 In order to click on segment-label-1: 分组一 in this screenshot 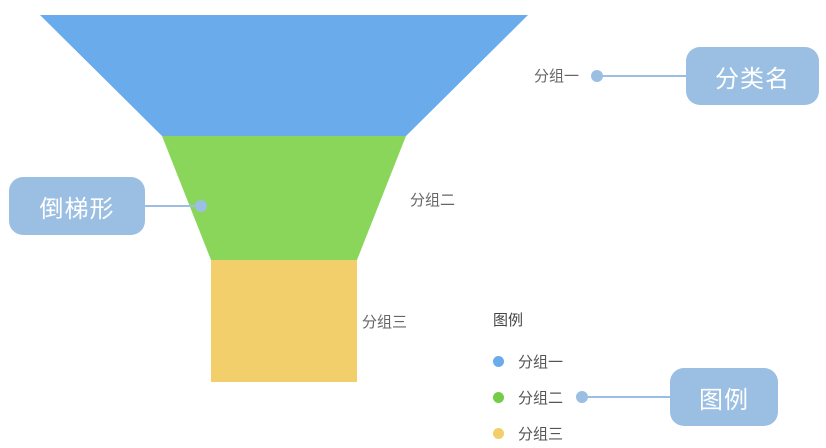, I will do `click(557, 76)`.